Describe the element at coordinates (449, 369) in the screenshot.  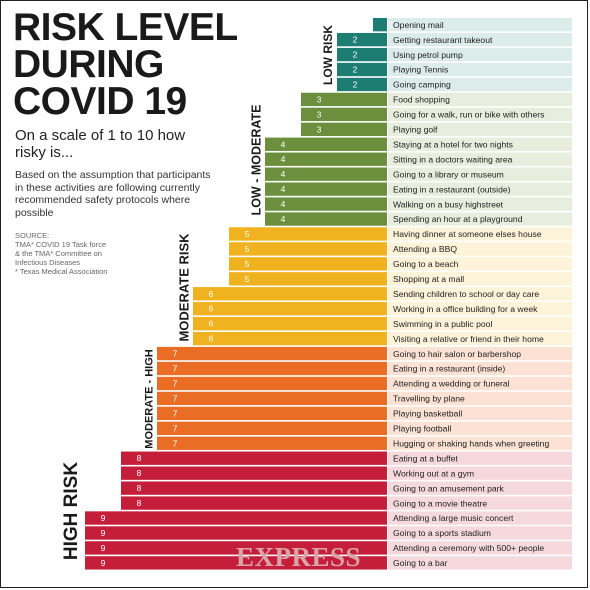
I see `activity-label: Eating in a restaurant (inside)` at that location.